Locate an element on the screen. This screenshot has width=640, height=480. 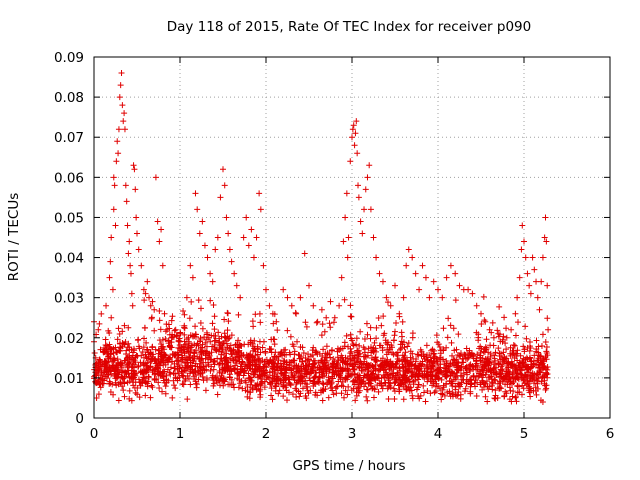
y-tick-label: 0.05 is located at coordinates (69, 218).